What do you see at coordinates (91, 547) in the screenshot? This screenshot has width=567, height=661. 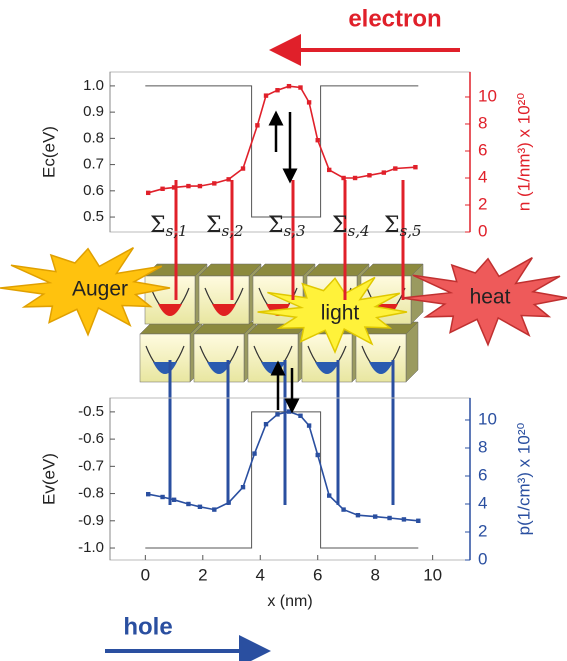 I see `y-tick-label: -1.0` at bounding box center [91, 547].